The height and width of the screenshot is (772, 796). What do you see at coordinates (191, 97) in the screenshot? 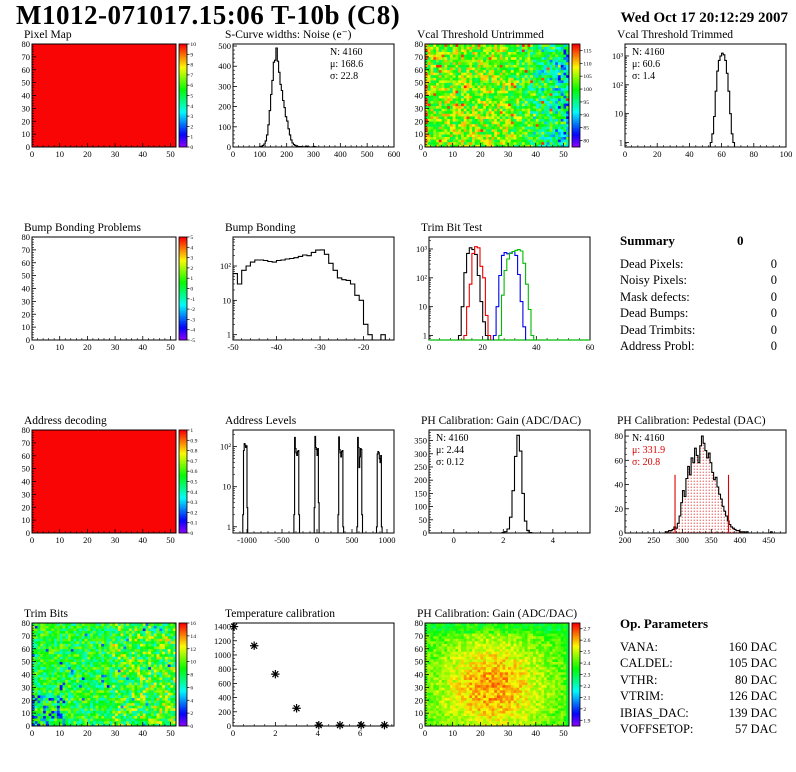
I see `svg-text: 5` at bounding box center [191, 97].